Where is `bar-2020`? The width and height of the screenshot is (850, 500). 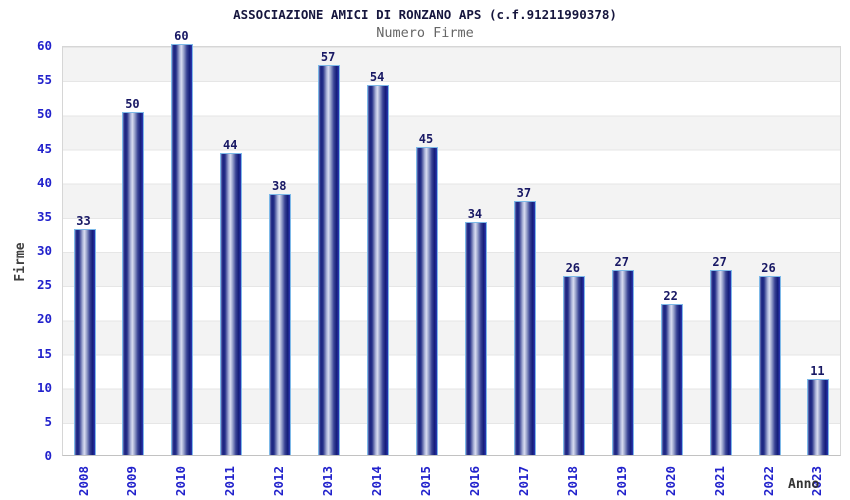
bar-2020 is located at coordinates (671, 379).